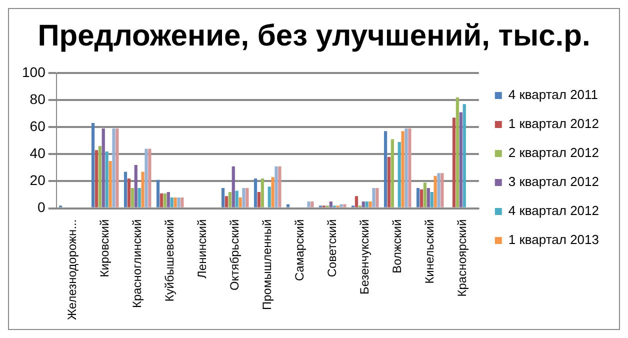  What do you see at coordinates (364, 257) in the screenshot?
I see `x-tick-label: Безенчукский` at bounding box center [364, 257].